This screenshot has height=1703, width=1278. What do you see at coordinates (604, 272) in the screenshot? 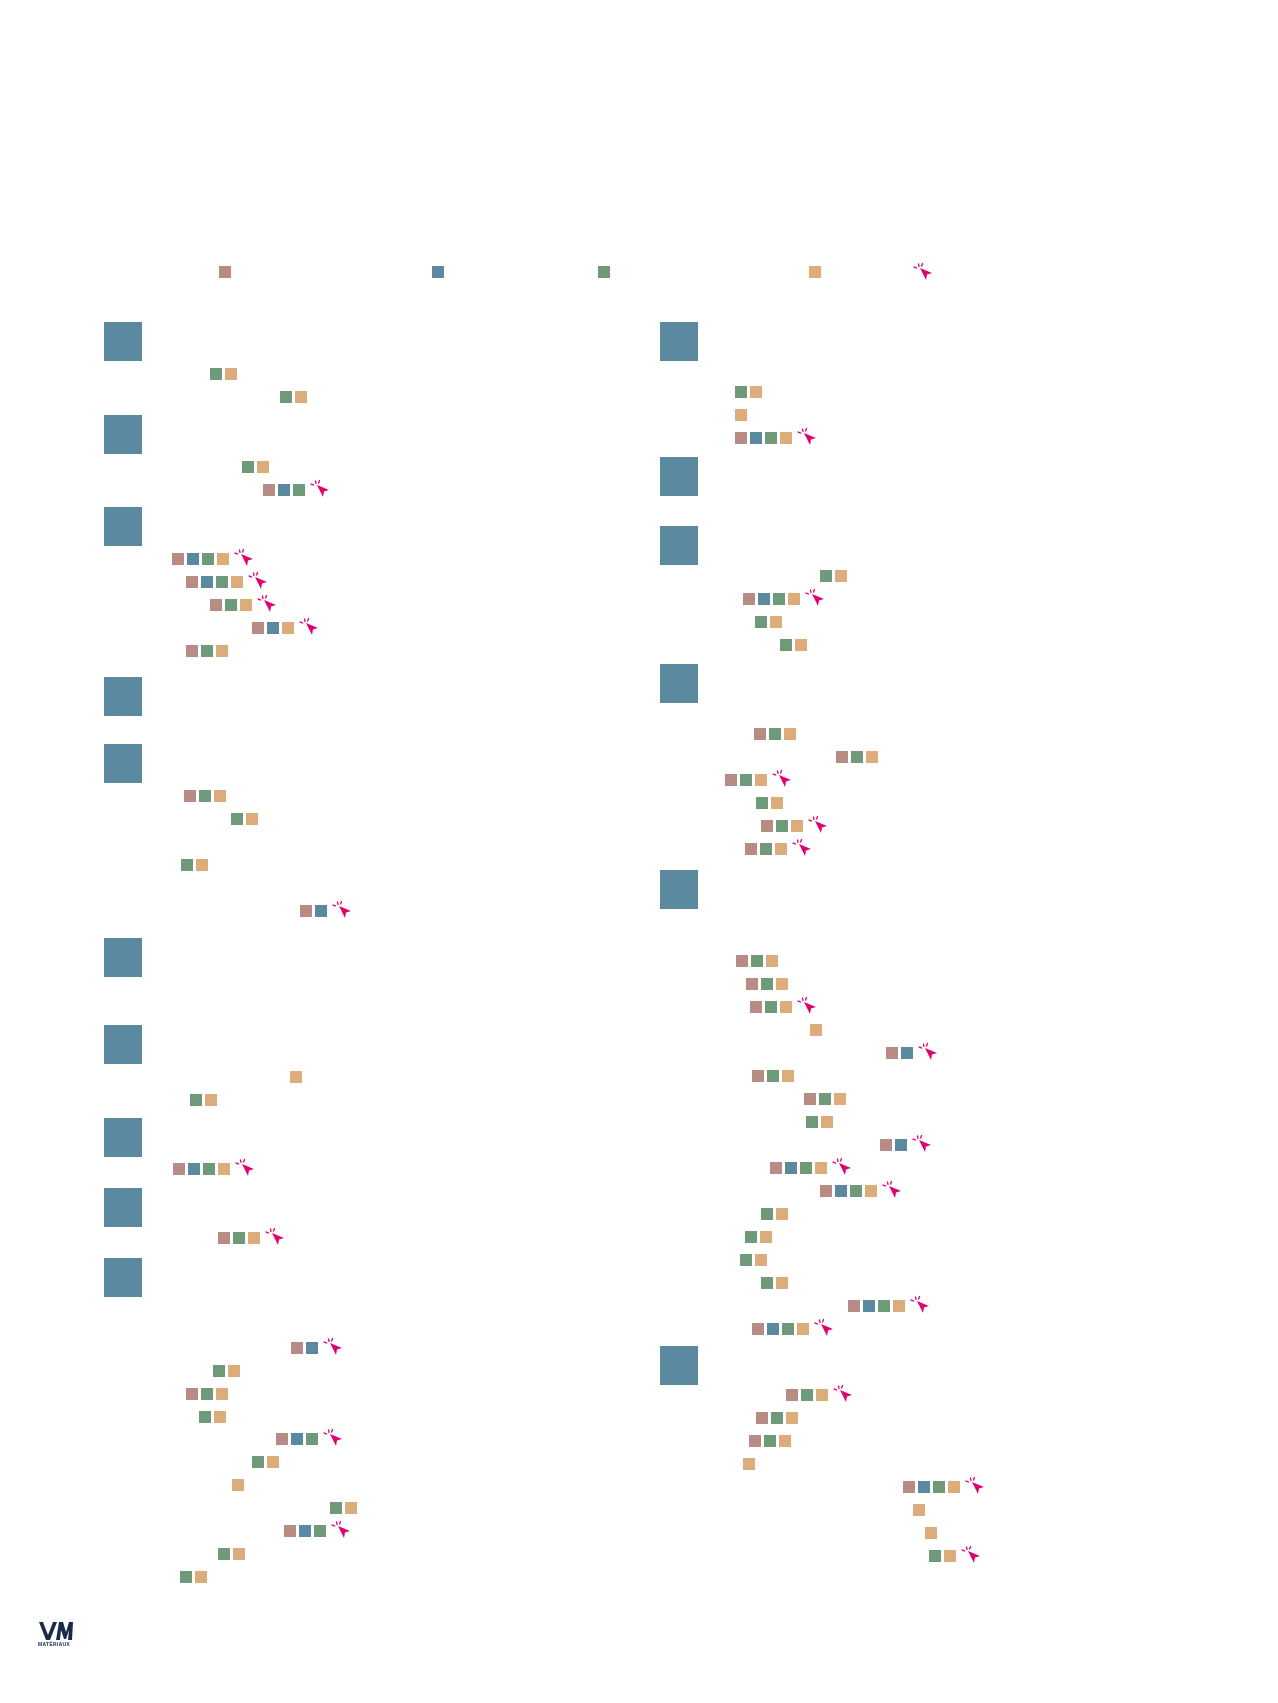
I see `legend-green-square` at bounding box center [604, 272].